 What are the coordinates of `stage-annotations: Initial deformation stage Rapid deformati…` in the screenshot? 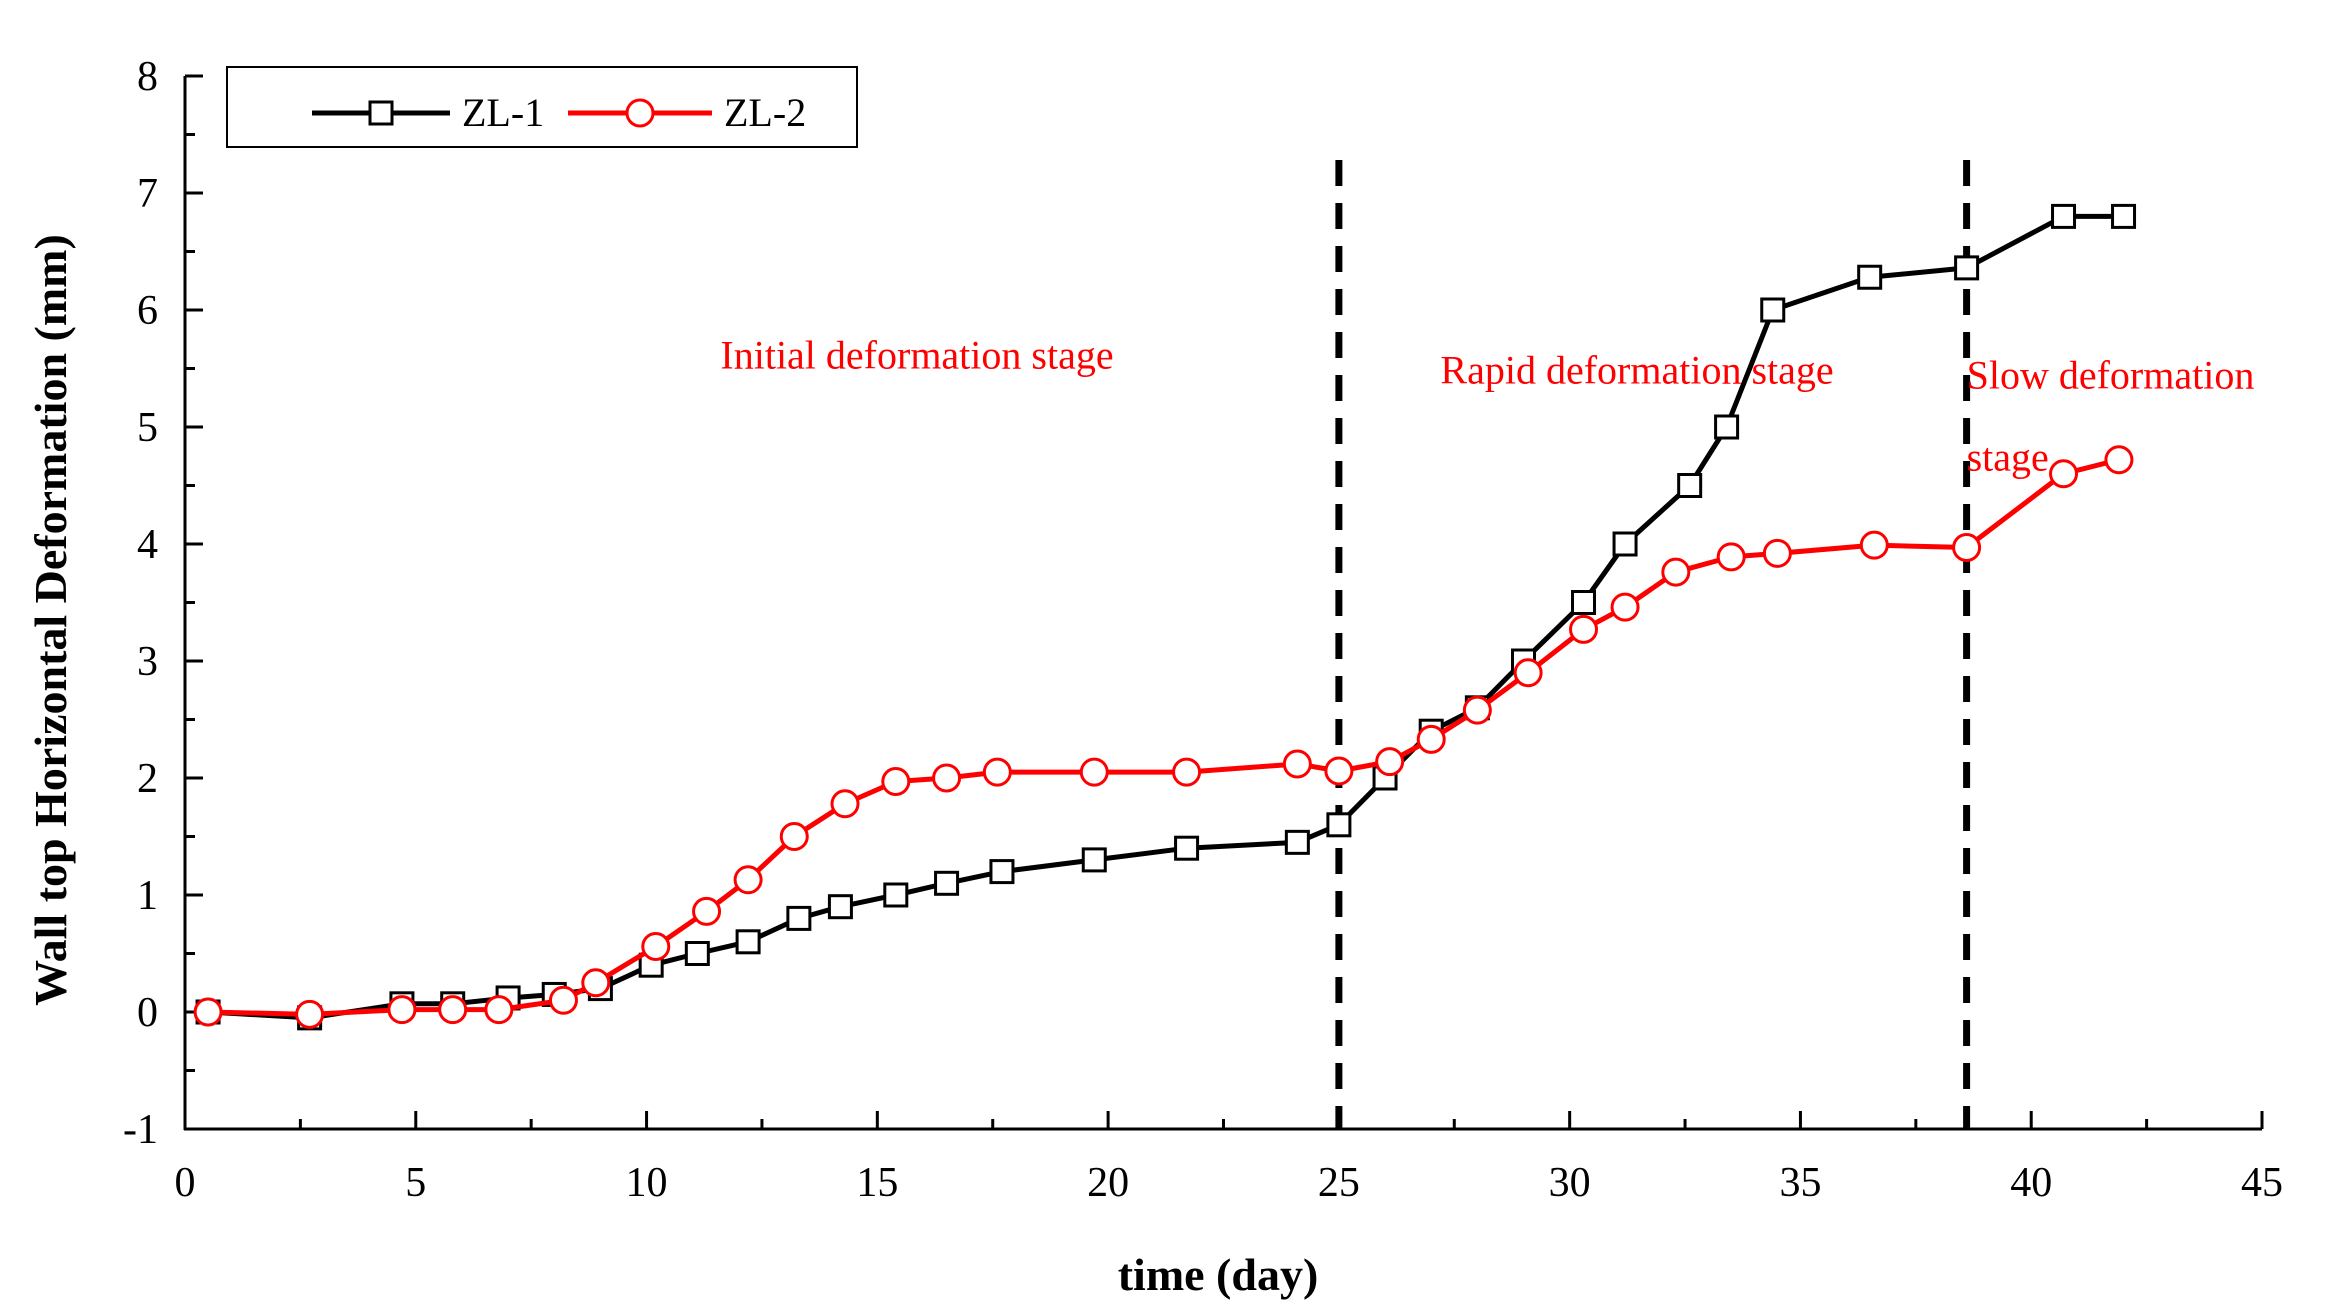 It's located at (1487, 406).